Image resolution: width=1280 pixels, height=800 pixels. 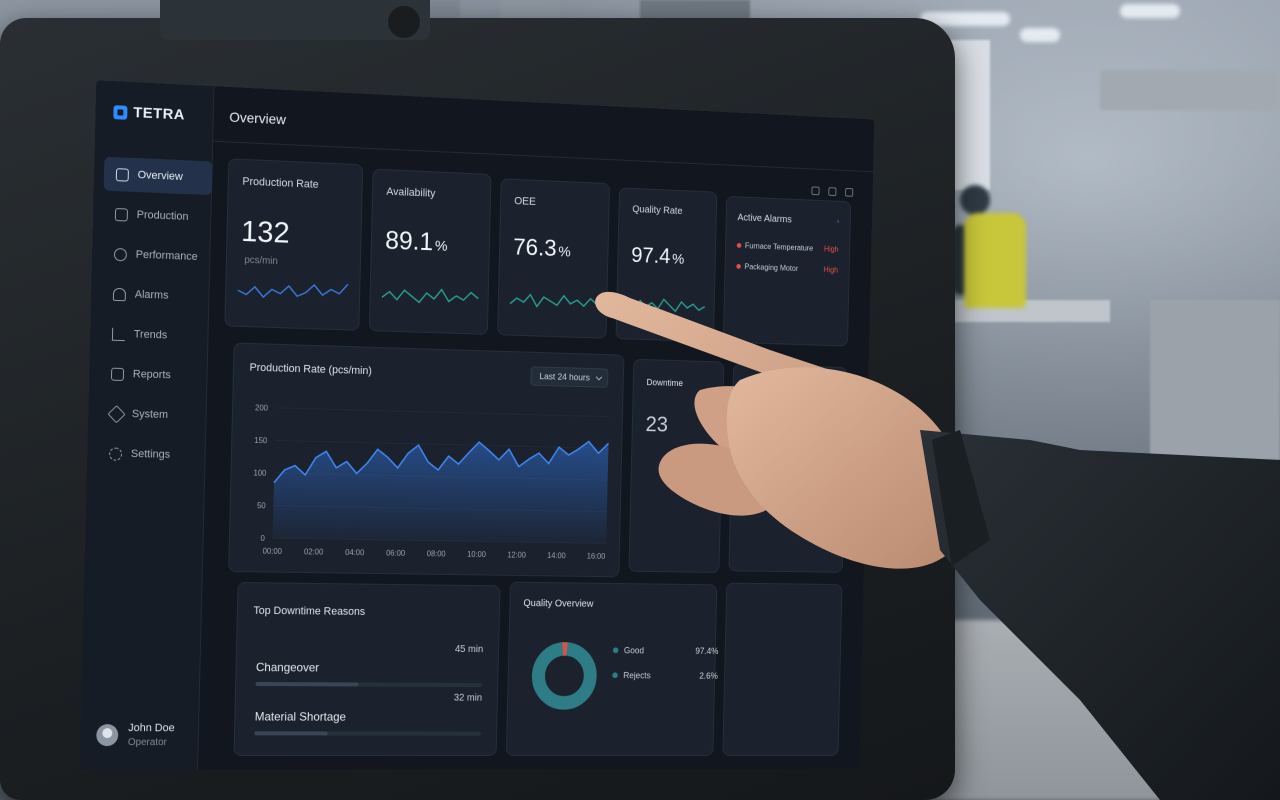 I want to click on kpi-card-production-rate: Production Rate 132 pcs/min, so click(x=293, y=244).